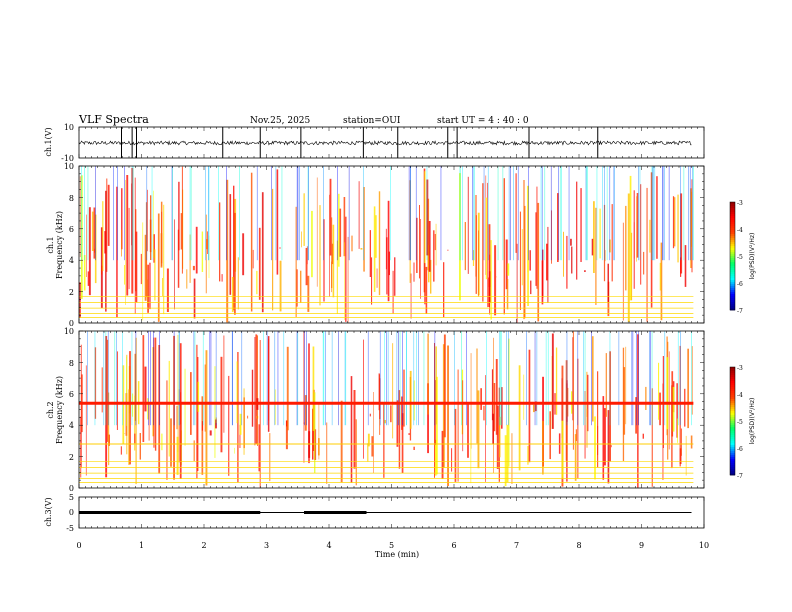 Image resolution: width=792 pixels, height=612 pixels. I want to click on ch2-ylabel-line1: ch.2, so click(50, 409).